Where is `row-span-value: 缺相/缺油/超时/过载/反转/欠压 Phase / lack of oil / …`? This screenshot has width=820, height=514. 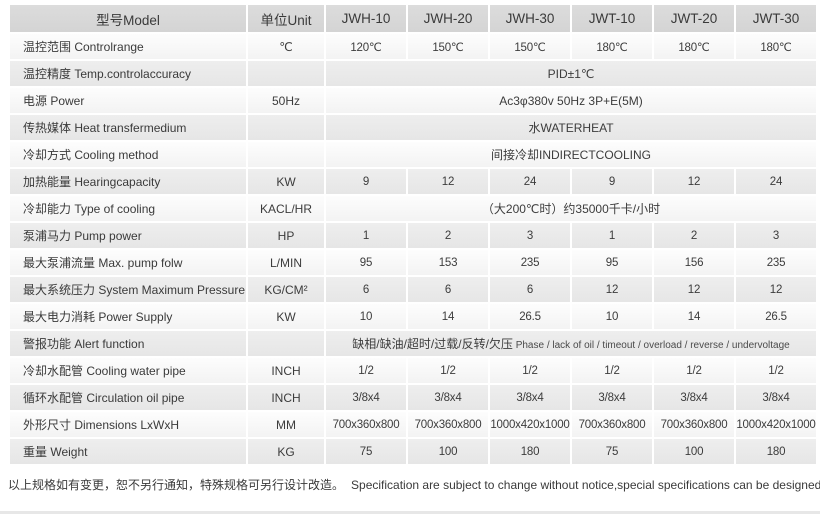
row-span-value: 缺相/缺油/超时/过载/反转/欠压 Phase / lack of oil / … is located at coordinates (571, 343).